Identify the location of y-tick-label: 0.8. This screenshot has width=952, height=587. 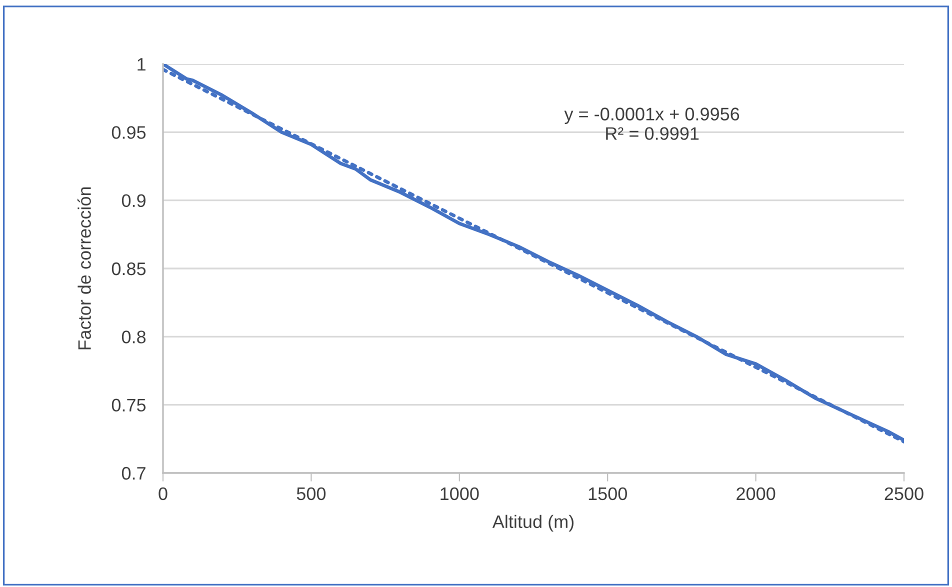
(134, 337).